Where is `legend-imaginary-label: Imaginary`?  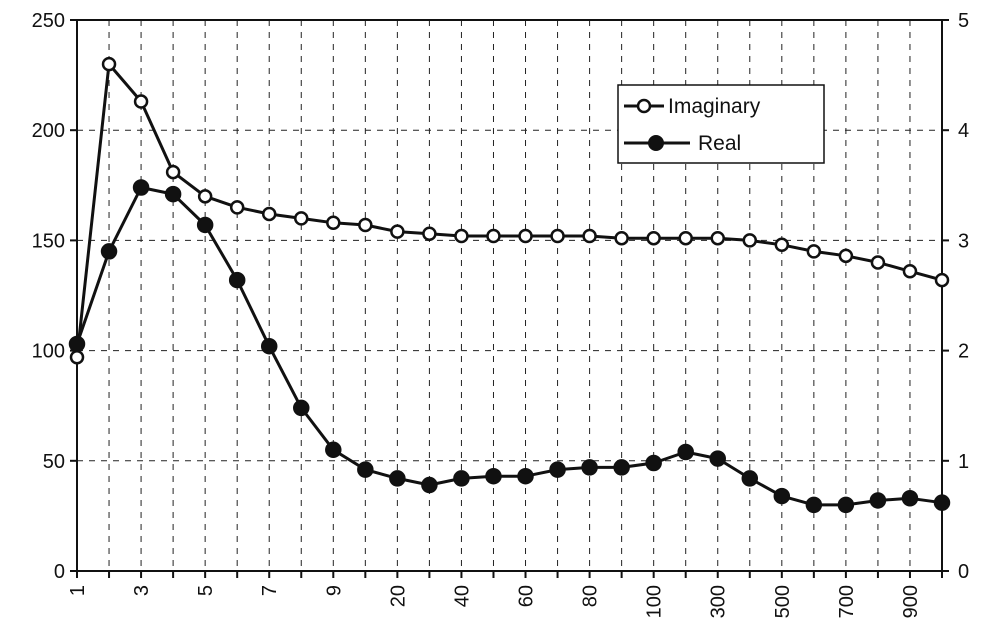 legend-imaginary-label: Imaginary is located at coordinates (714, 106).